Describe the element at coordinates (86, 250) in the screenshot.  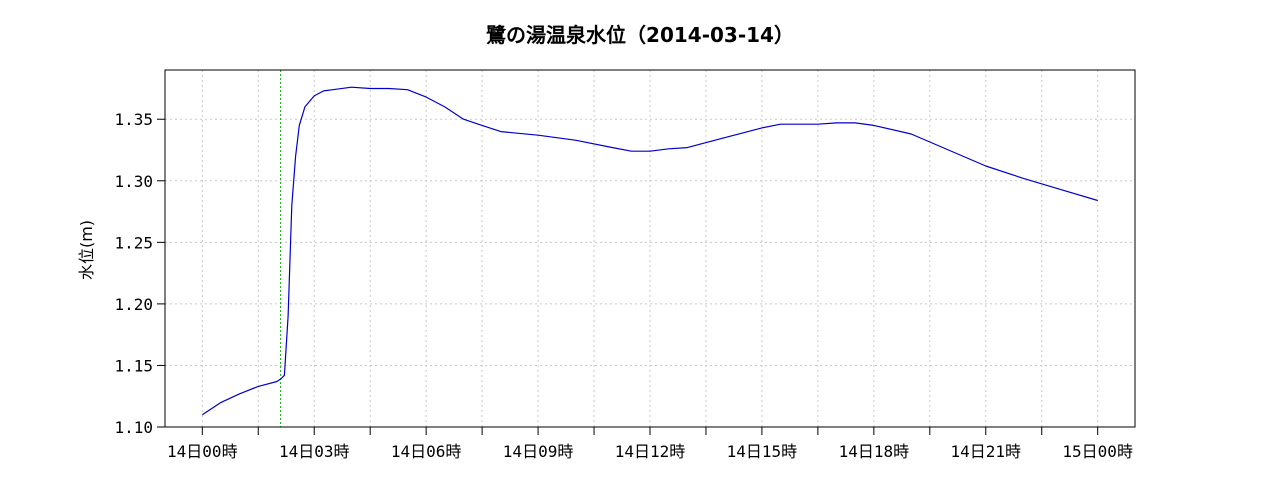
I see `y-axis-label: 水位(m)` at that location.